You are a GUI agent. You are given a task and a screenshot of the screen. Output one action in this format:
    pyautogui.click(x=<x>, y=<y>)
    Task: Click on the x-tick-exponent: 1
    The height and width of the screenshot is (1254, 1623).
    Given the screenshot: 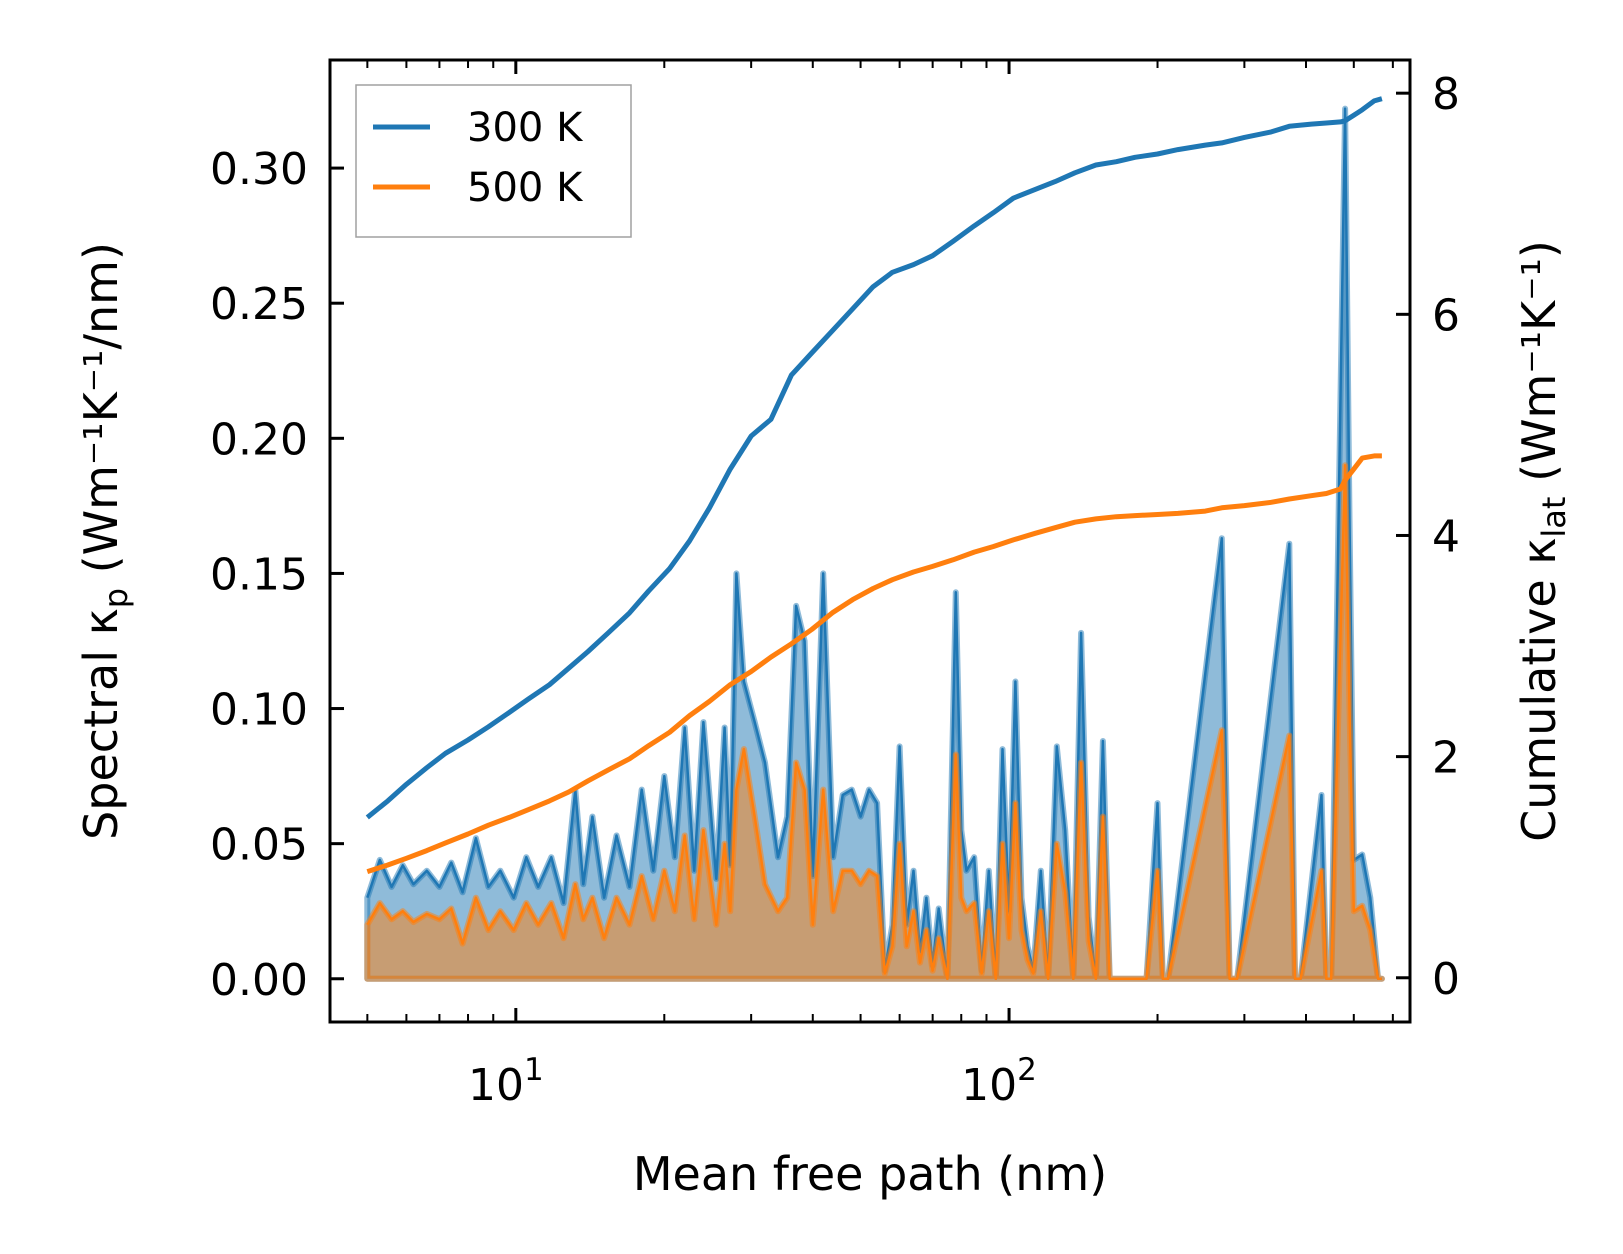 What is the action you would take?
    pyautogui.click(x=534, y=1070)
    